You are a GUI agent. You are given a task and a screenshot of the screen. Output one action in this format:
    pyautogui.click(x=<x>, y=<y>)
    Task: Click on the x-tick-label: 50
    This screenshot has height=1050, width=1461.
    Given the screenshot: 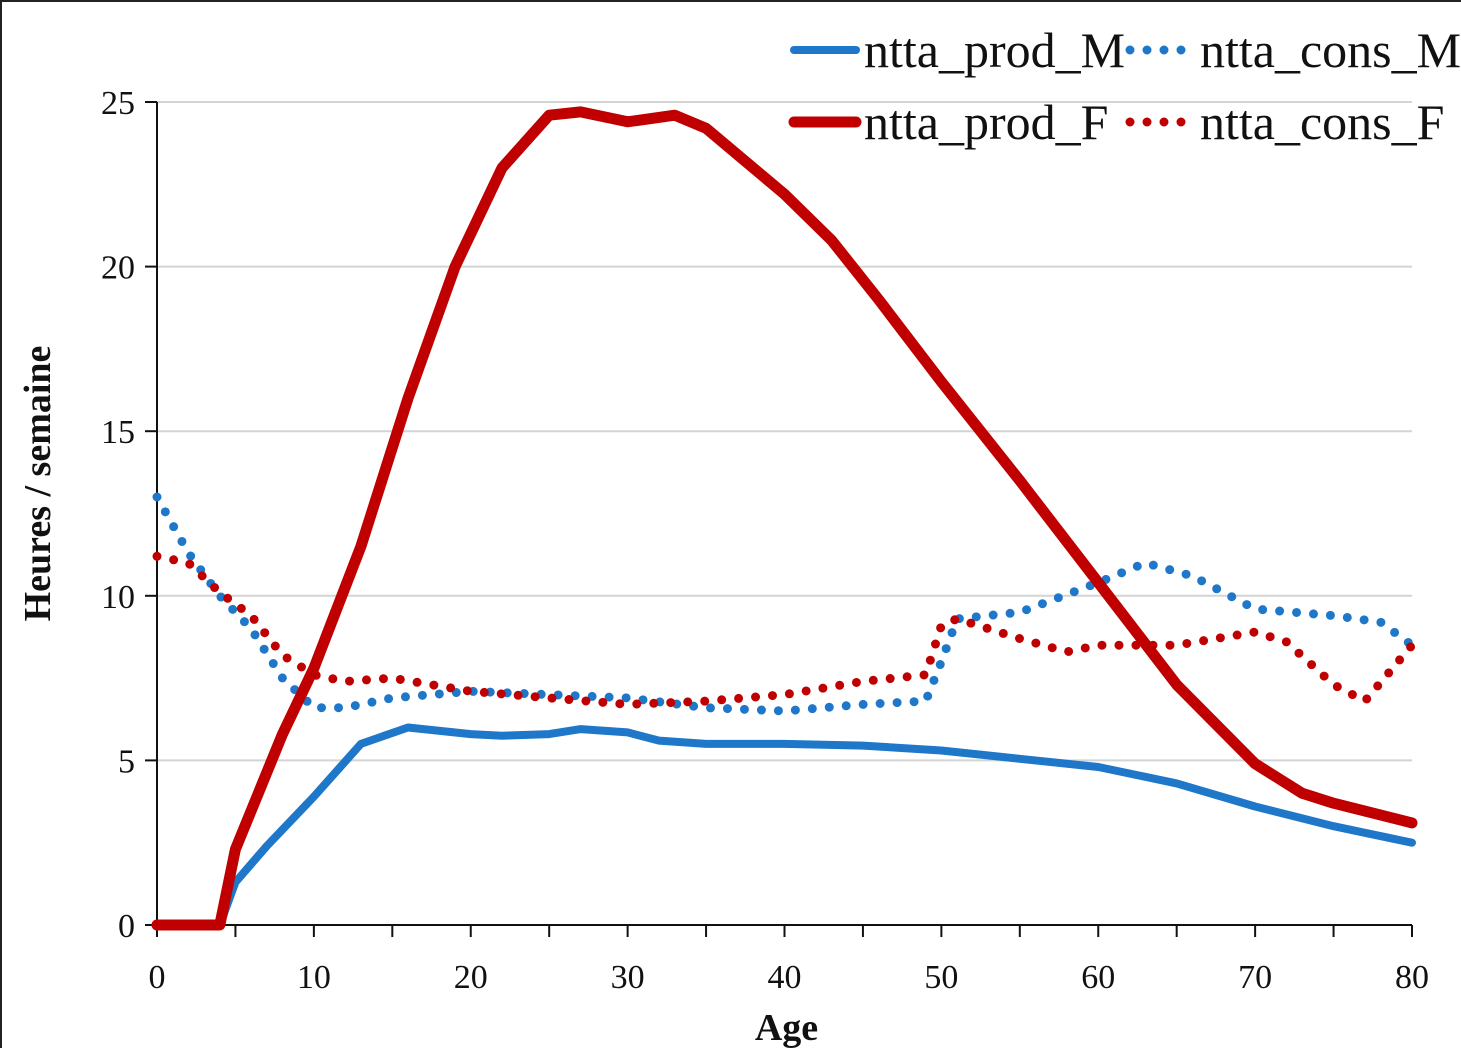 What is the action you would take?
    pyautogui.click(x=941, y=977)
    